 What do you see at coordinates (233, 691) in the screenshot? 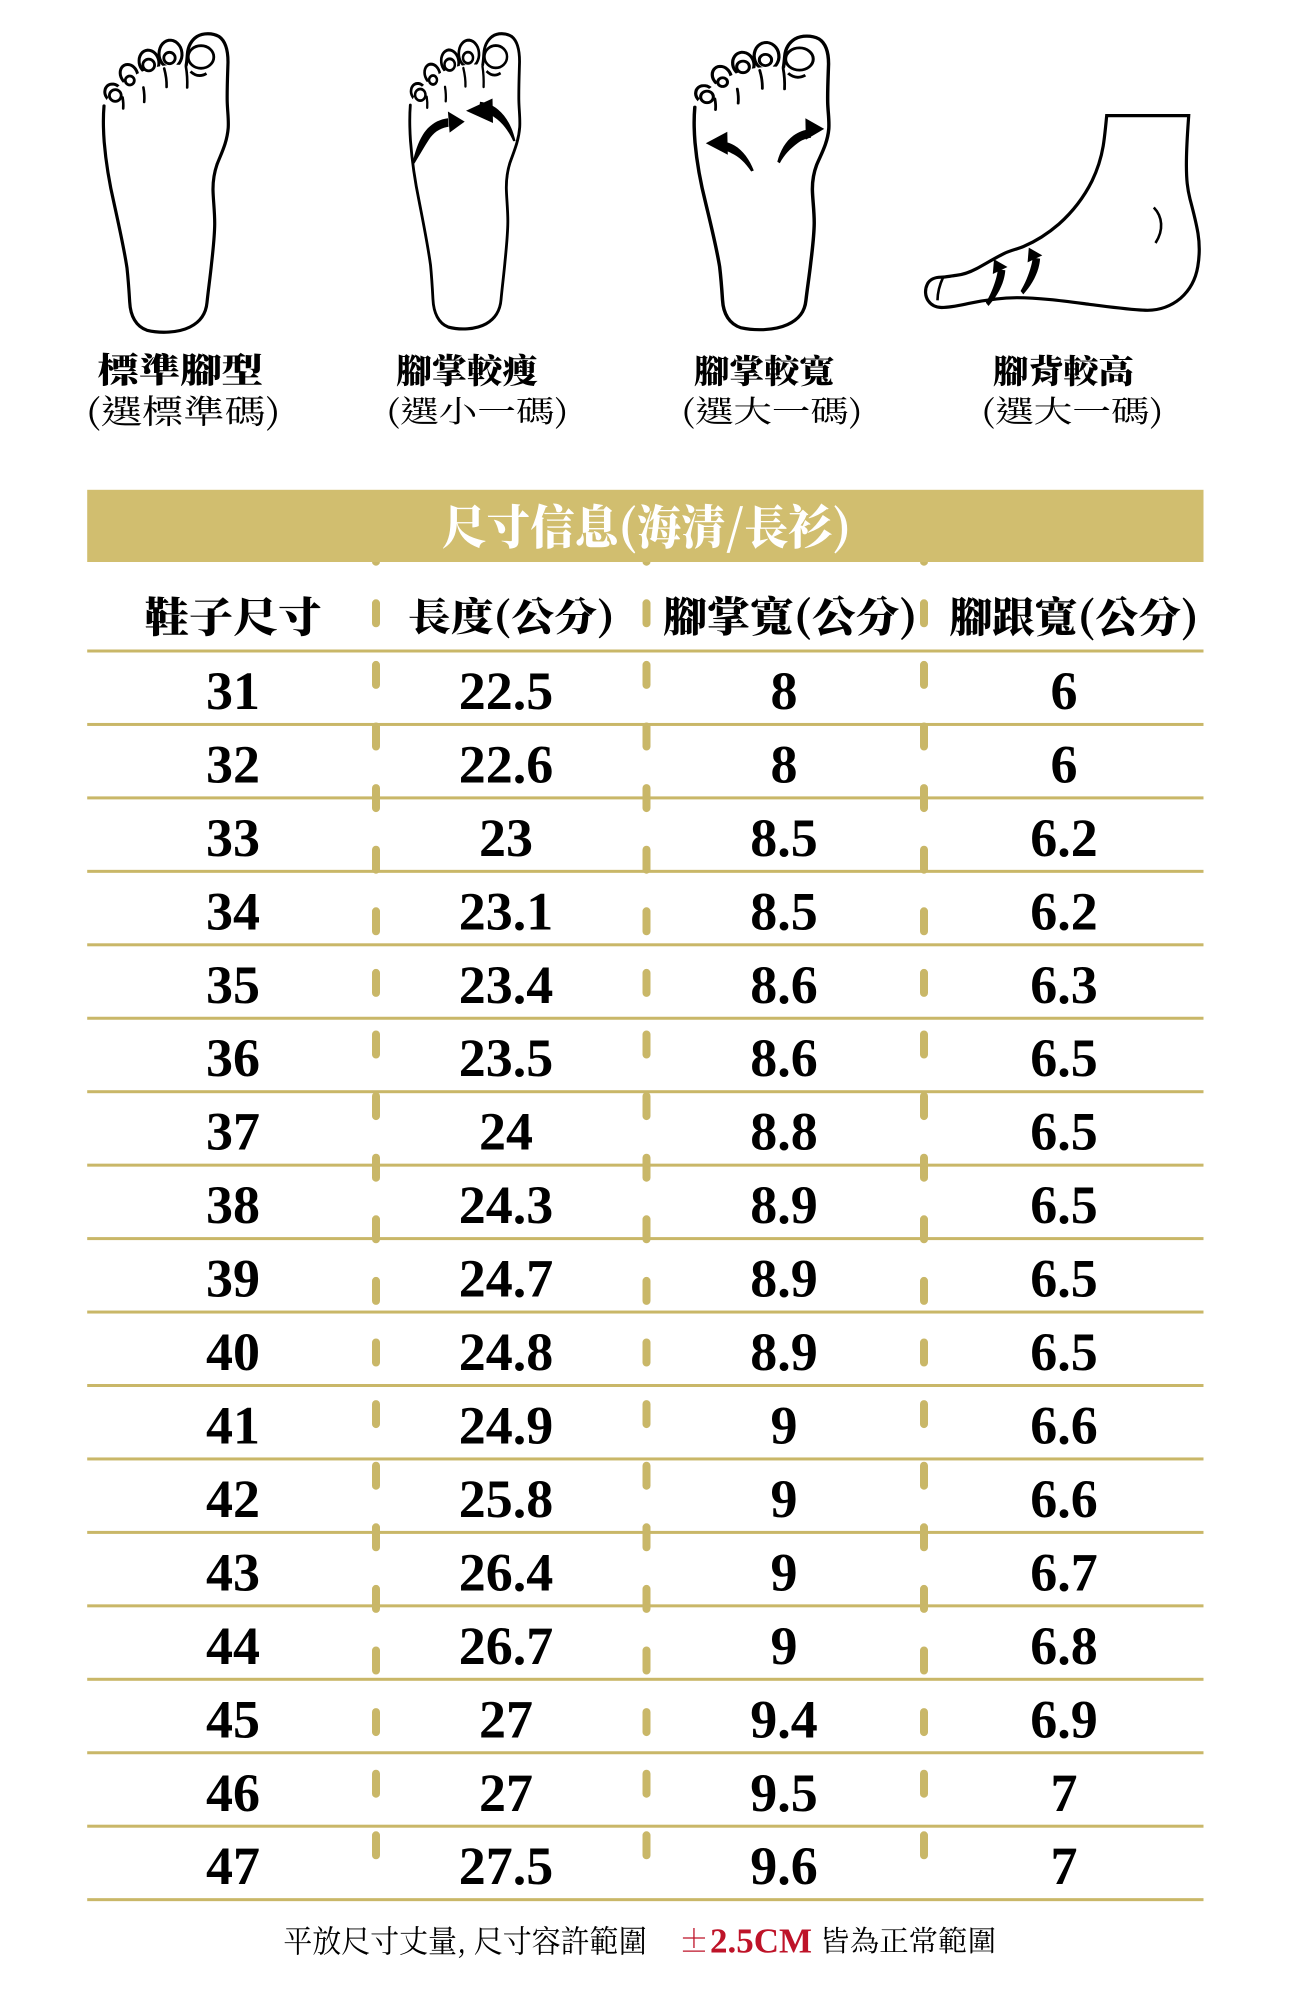
I see `svg-text: 31` at bounding box center [233, 691].